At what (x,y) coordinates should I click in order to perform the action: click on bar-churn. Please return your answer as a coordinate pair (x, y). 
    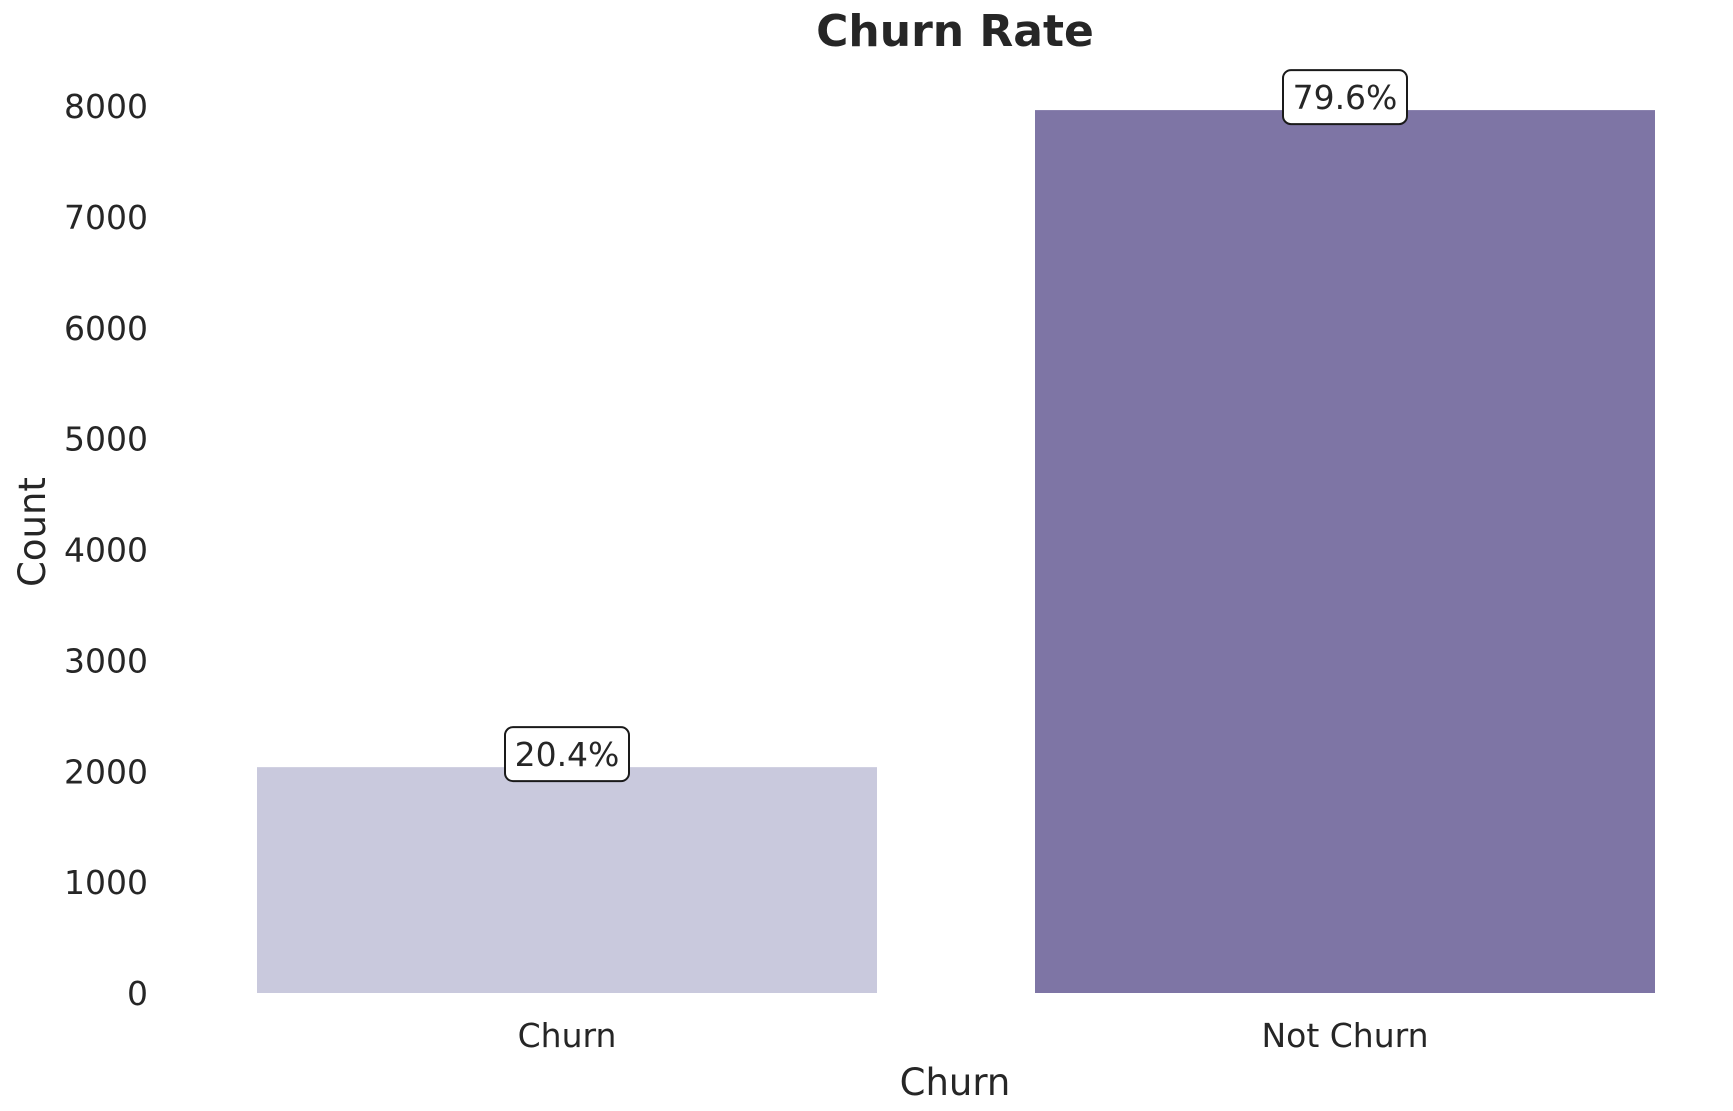
    Looking at the image, I should click on (567, 880).